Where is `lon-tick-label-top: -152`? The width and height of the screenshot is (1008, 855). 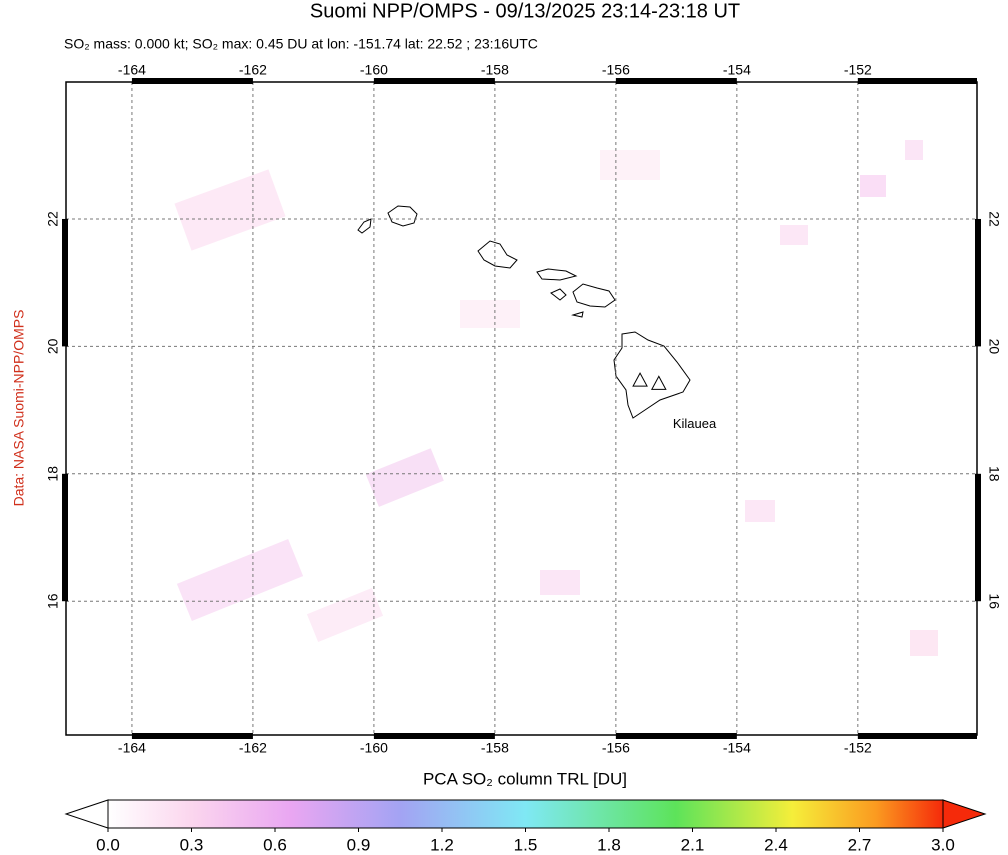
lon-tick-label-top: -152 is located at coordinates (858, 70).